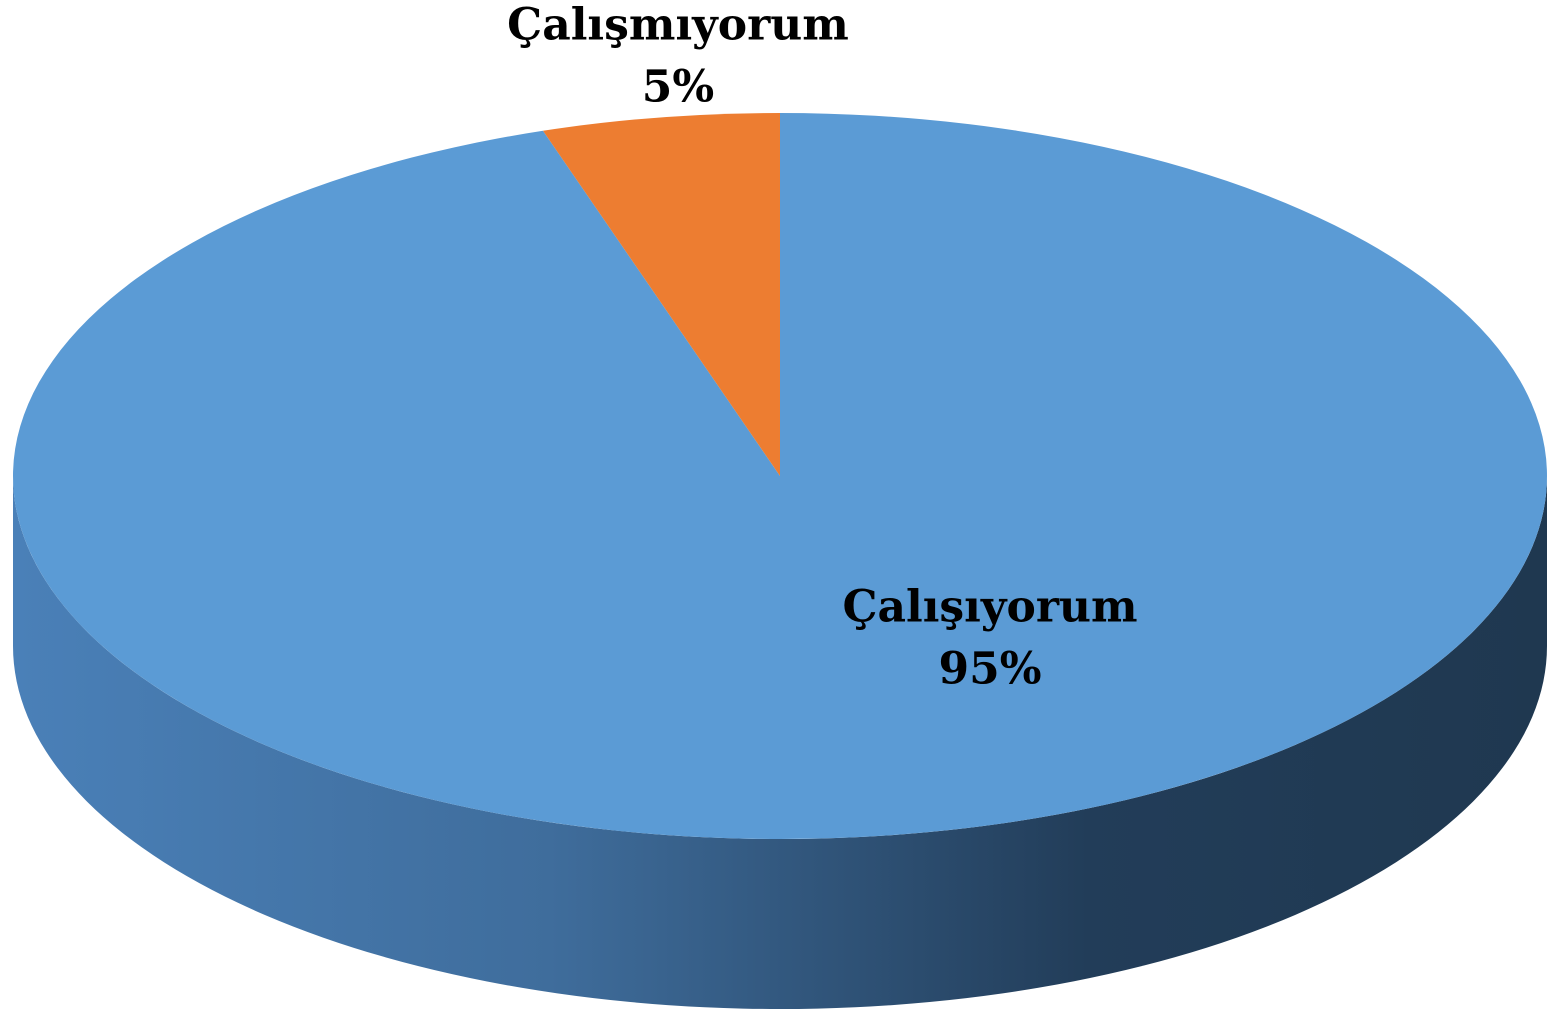 This screenshot has width=1547, height=1019. What do you see at coordinates (678, 25) in the screenshot?
I see `slice-category-label: Çalışmıyorum` at bounding box center [678, 25].